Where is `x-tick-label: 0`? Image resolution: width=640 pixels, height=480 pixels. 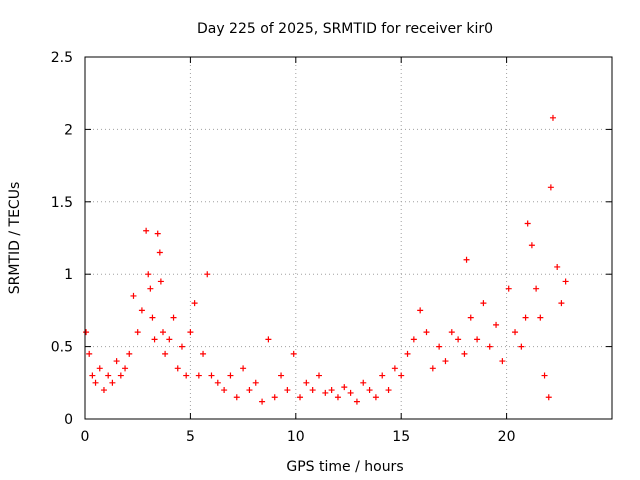
x-tick-label: 0 is located at coordinates (85, 437).